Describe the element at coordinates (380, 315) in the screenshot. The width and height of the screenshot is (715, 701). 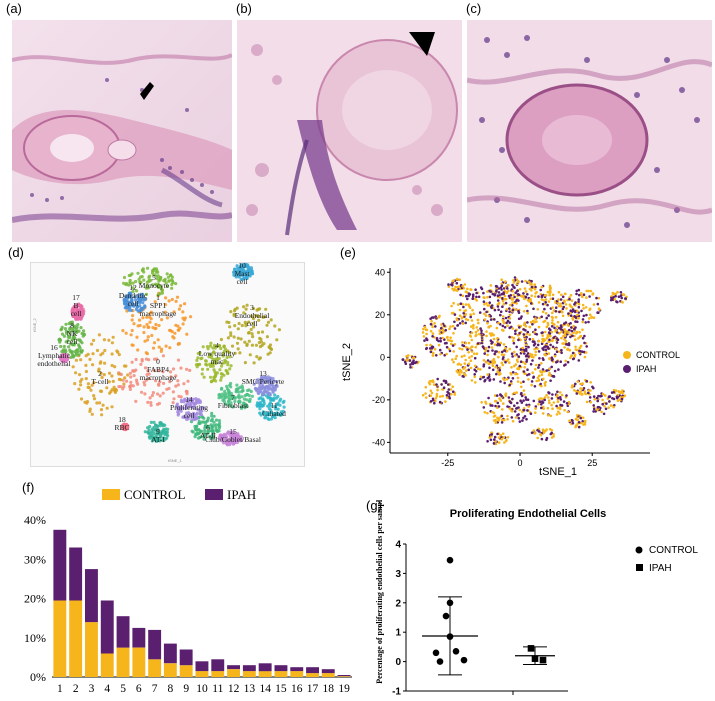
I see `tsne-e-ytick: 20` at that location.